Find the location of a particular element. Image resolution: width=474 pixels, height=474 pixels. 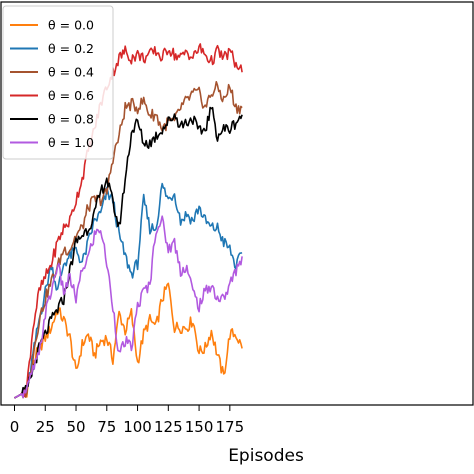

legend-label-1: θ = 0.2 is located at coordinates (71, 48).